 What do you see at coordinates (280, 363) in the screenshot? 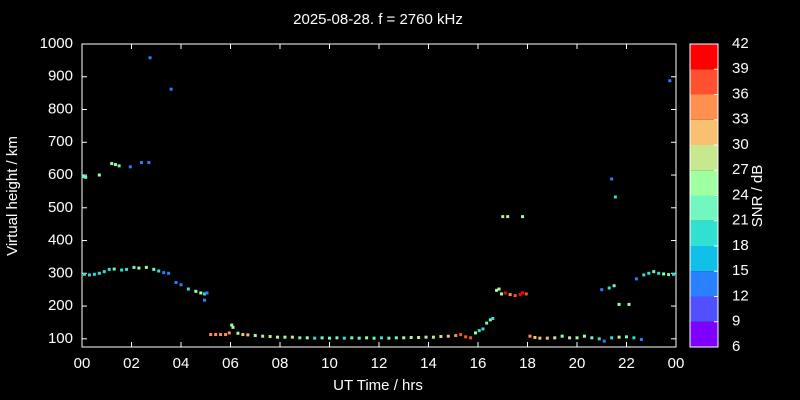
I see `x-tick-label: 08` at bounding box center [280, 363].